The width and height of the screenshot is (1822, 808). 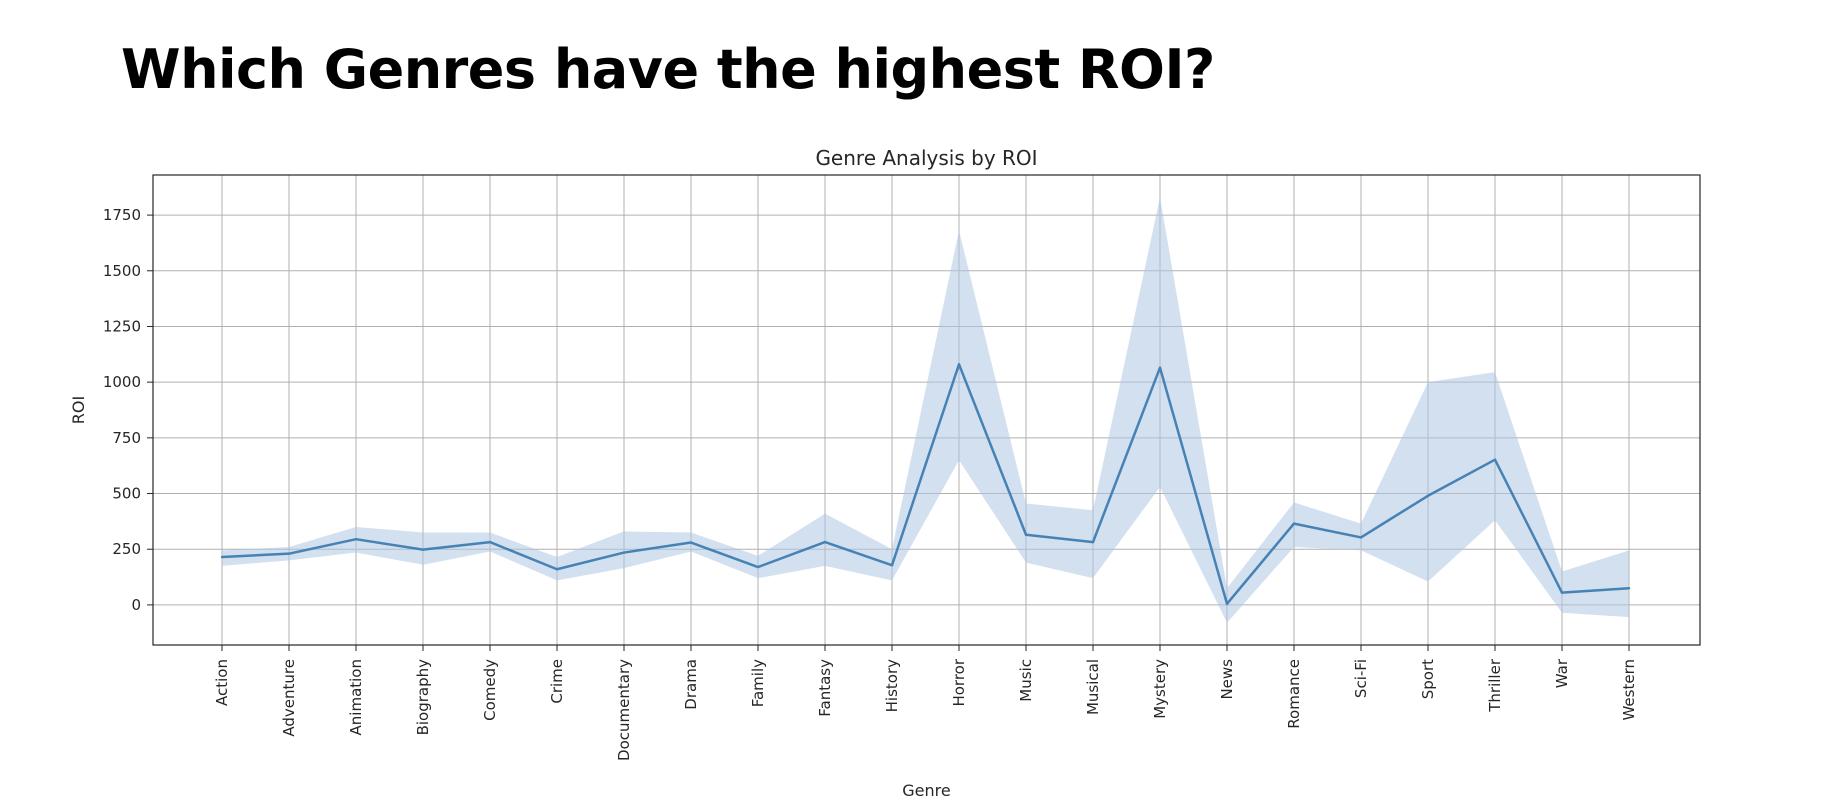 I want to click on x-tick-label: Adventure, so click(x=289, y=698).